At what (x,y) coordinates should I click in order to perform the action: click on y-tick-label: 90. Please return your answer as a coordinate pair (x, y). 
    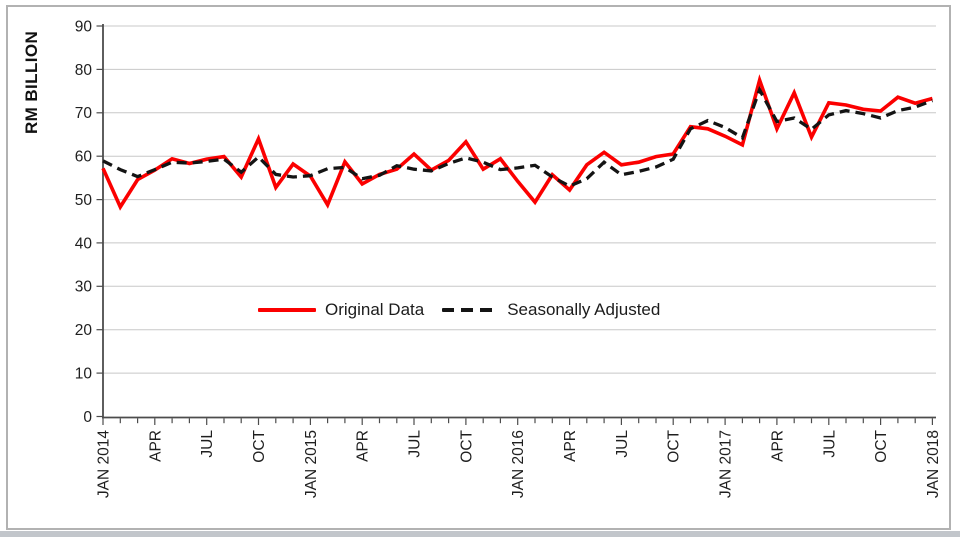
    Looking at the image, I should click on (84, 26).